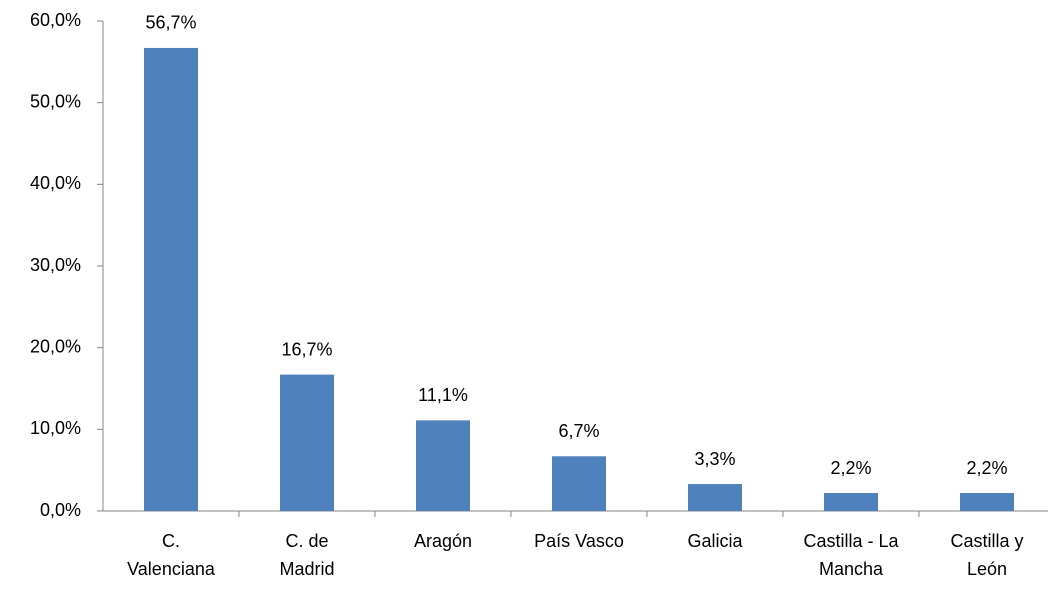  Describe the element at coordinates (578, 431) in the screenshot. I see `data-label: 6,7%` at that location.